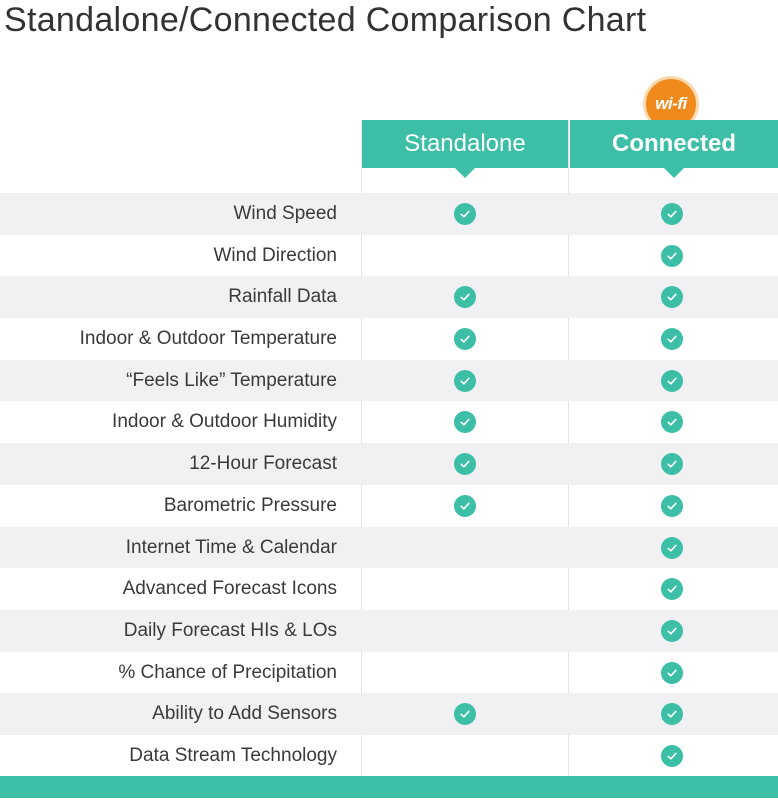 This screenshot has height=800, width=778. Describe the element at coordinates (250, 505) in the screenshot. I see `feature-label: Barometric Pressure` at that location.